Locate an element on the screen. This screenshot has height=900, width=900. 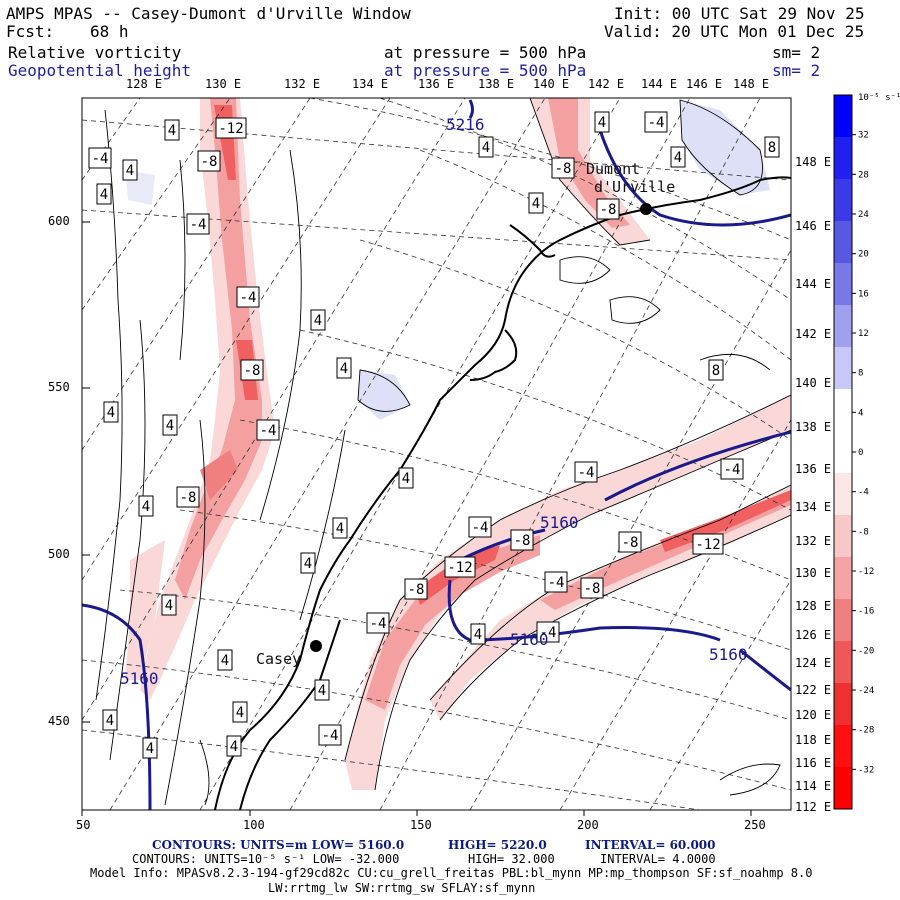
field1-pressure: at pressure = 500 hPa is located at coordinates (485, 52).